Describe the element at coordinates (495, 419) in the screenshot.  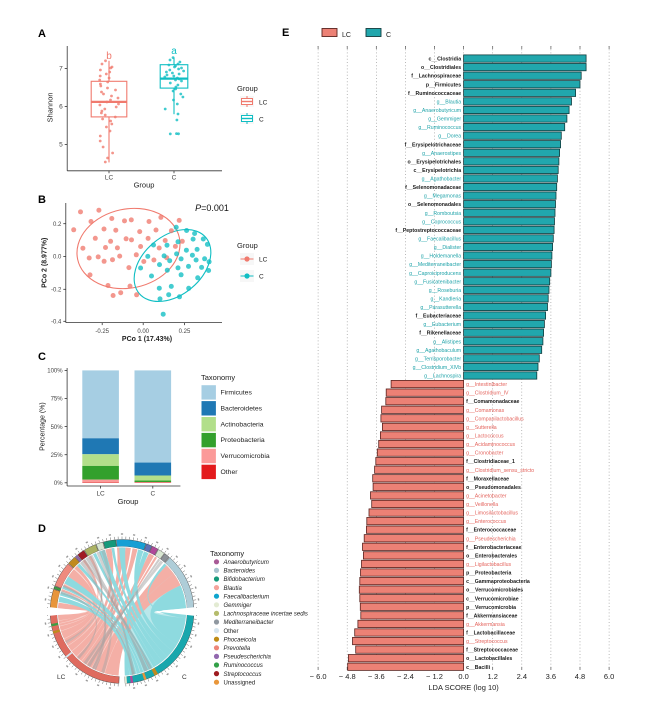
I see `svg-text: g__Companilactobacillus` at that location.